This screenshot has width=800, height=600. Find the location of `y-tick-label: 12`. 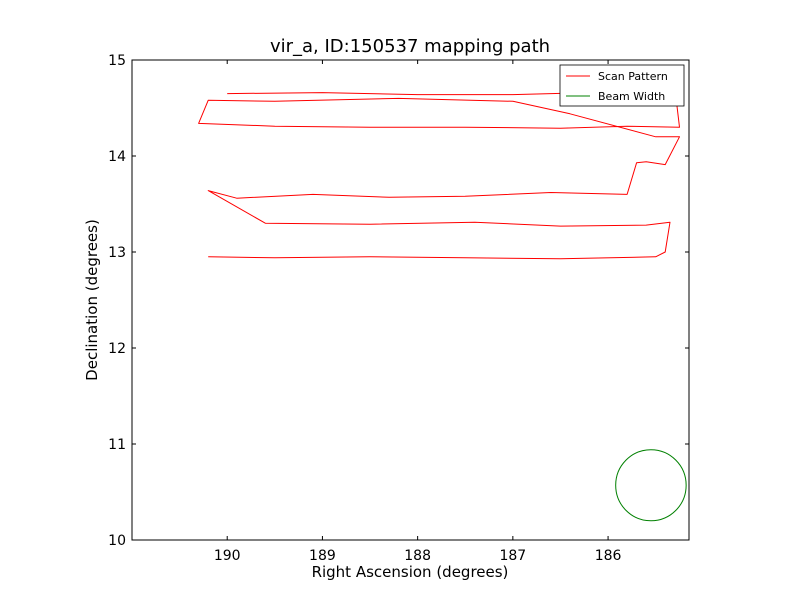

y-tick-label: 12 is located at coordinates (117, 349).